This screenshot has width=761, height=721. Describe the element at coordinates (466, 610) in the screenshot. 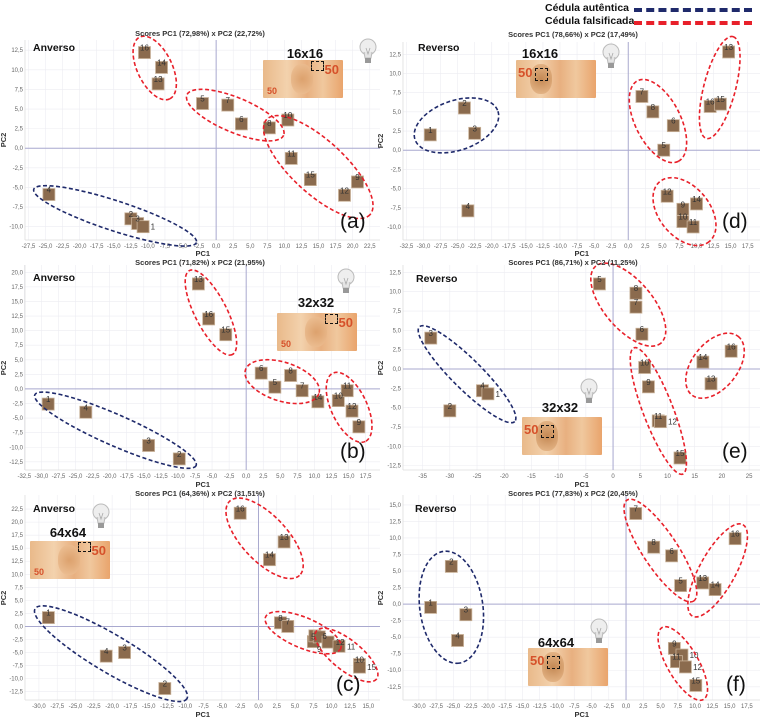

I see `data-point-label: 3` at that location.